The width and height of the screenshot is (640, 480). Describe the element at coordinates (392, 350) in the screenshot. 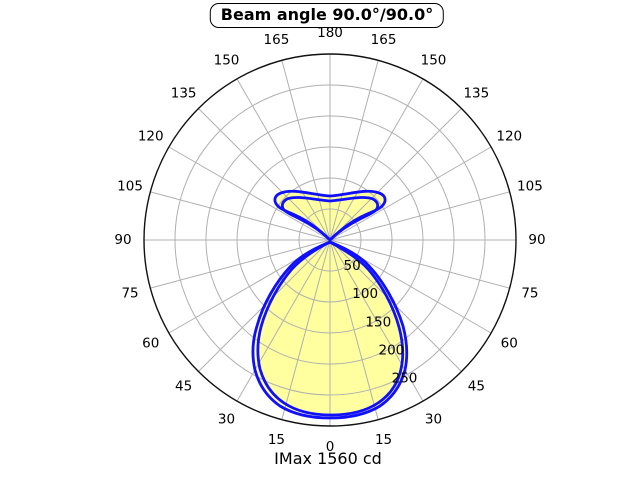

I see `radial-tick-label: 200` at that location.